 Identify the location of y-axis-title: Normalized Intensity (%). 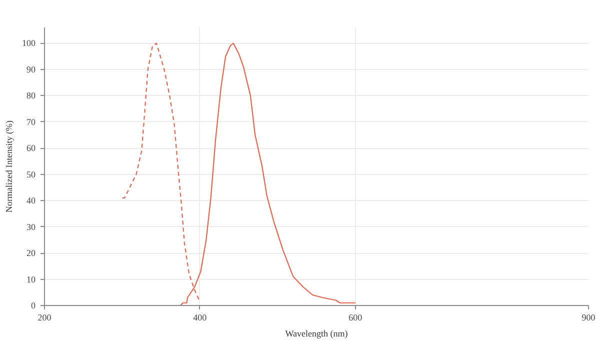
(9, 166).